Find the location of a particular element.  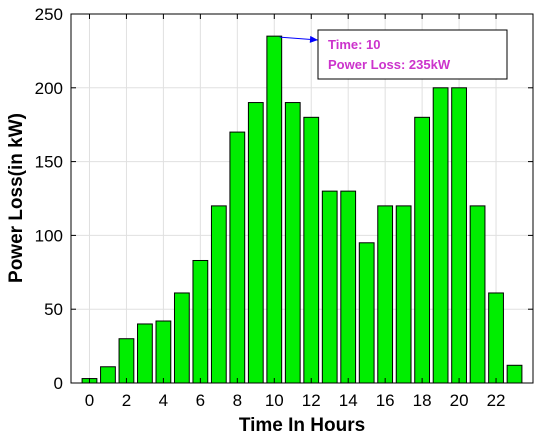

x-tick-label: 4 is located at coordinates (163, 400).